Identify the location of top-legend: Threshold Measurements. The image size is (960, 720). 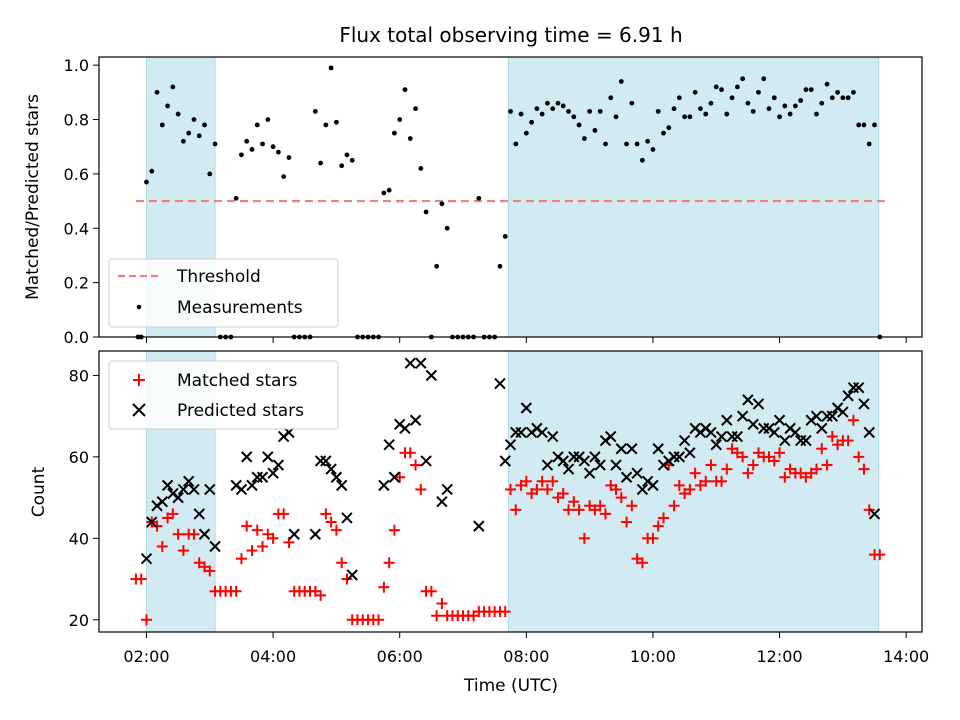
(223, 293).